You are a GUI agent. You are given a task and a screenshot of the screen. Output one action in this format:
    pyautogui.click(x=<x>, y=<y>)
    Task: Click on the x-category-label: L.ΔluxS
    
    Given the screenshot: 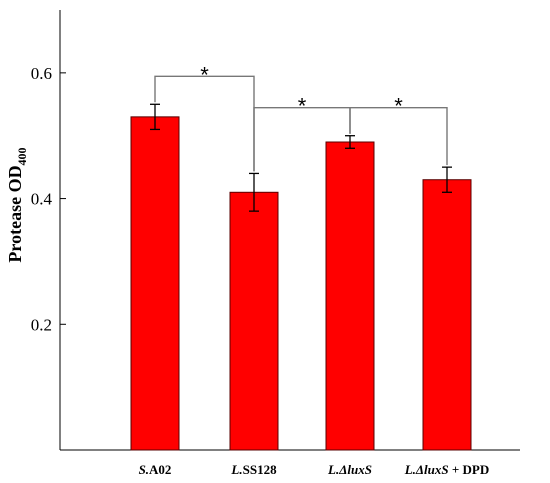 What is the action you would take?
    pyautogui.click(x=349, y=469)
    